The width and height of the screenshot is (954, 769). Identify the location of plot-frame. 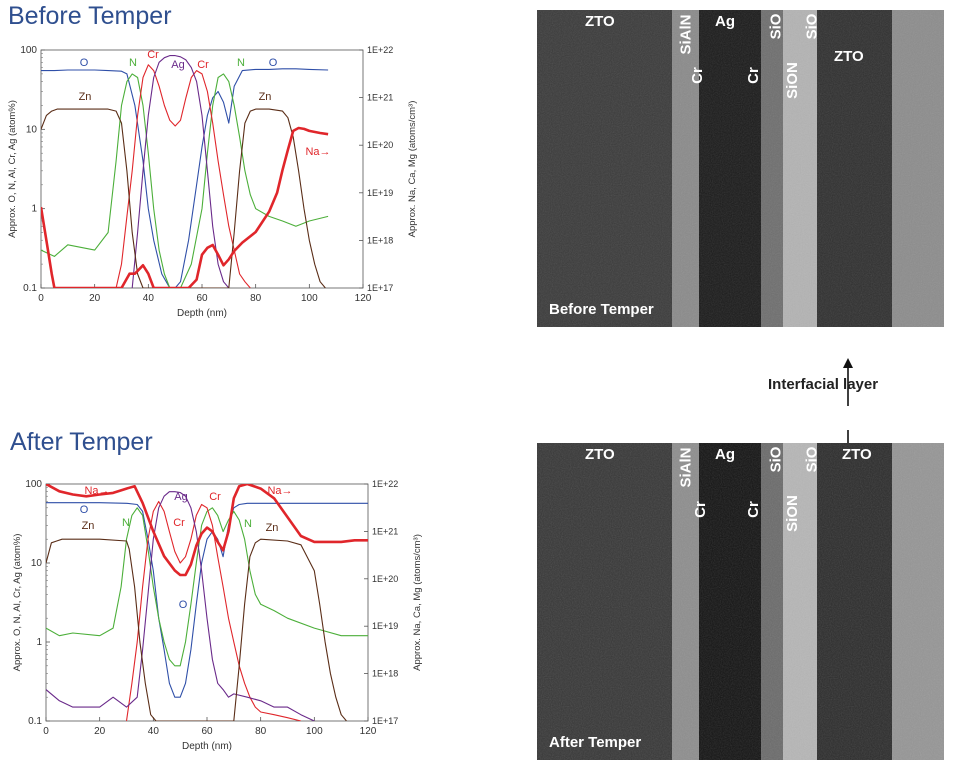
(202, 169).